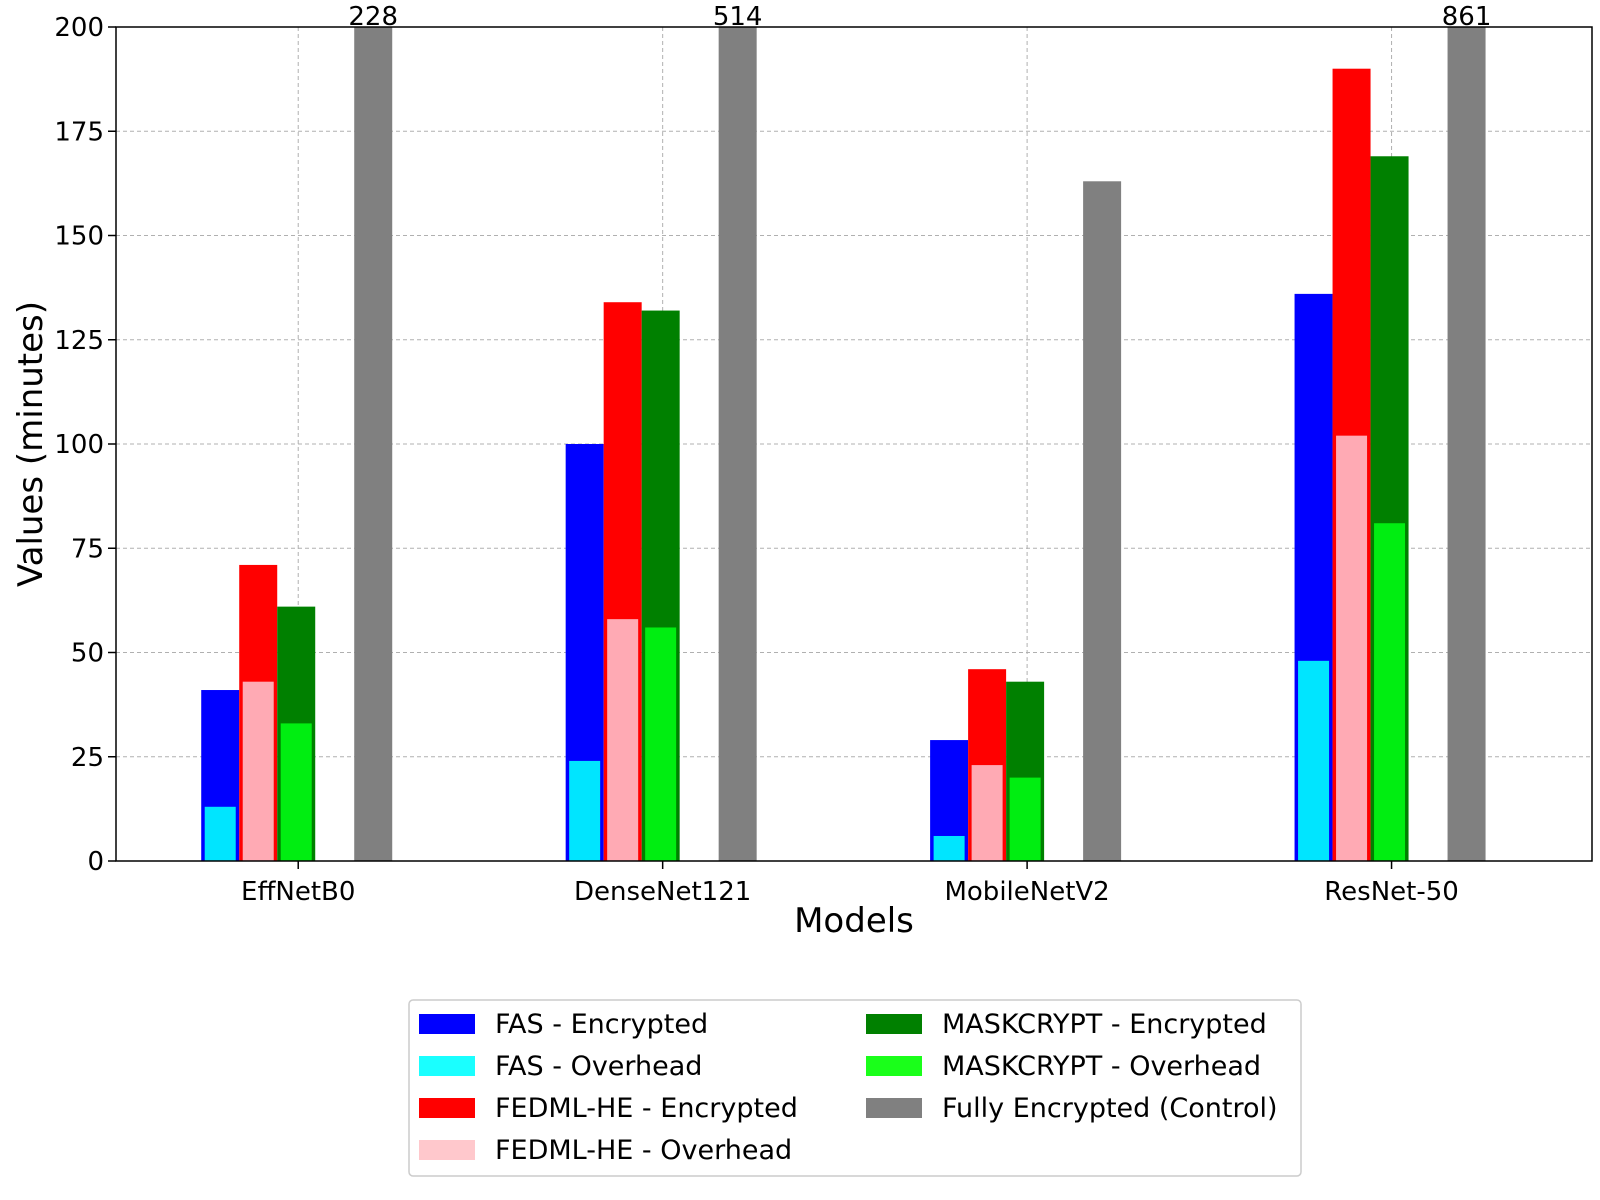 The height and width of the screenshot is (1200, 1600). Describe the element at coordinates (1101, 1066) in the screenshot. I see `legend-label: MASKCRYPT - Overhead` at that location.